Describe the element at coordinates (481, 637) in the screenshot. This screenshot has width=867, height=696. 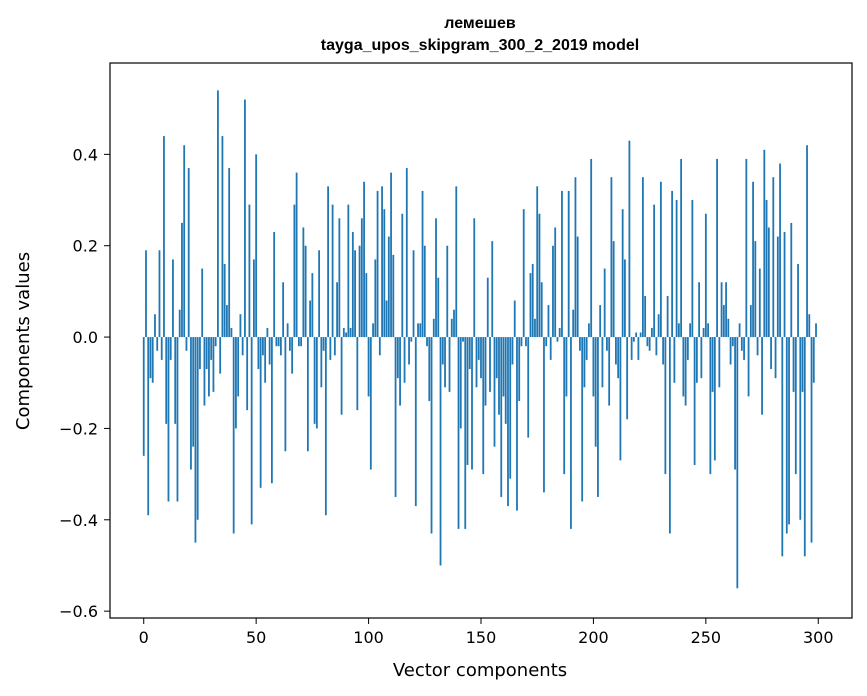
I see `x-tick-label: 150` at that location.